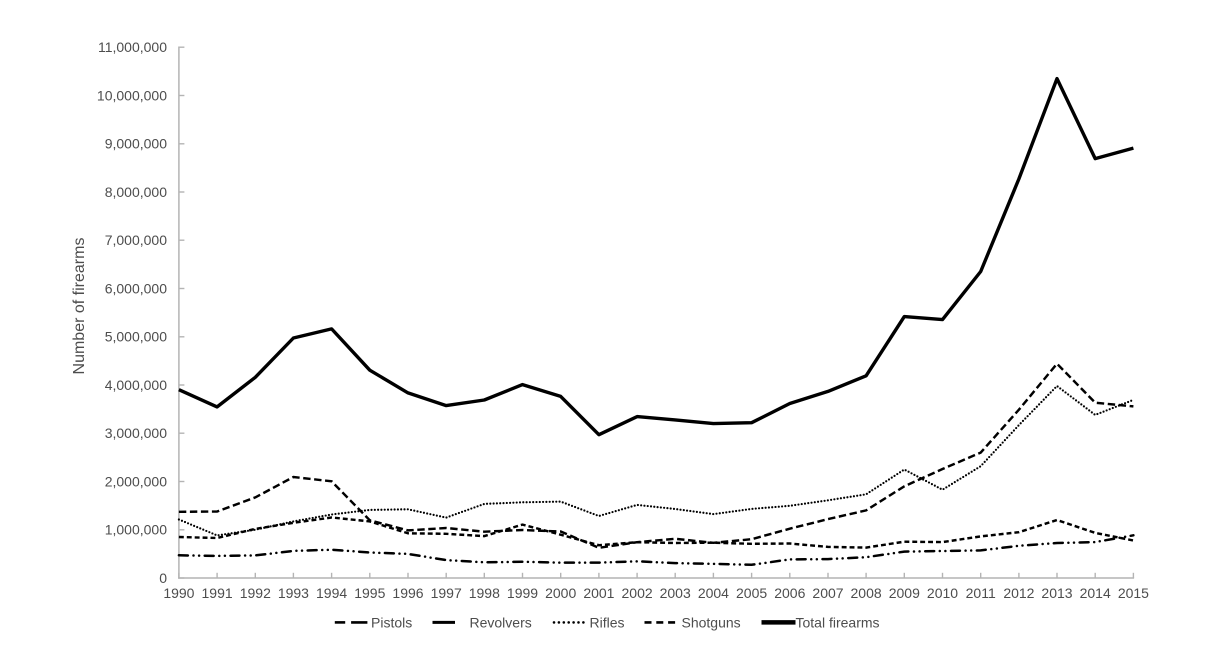  What do you see at coordinates (369, 593) in the screenshot?
I see `svg-text: 1995` at bounding box center [369, 593].